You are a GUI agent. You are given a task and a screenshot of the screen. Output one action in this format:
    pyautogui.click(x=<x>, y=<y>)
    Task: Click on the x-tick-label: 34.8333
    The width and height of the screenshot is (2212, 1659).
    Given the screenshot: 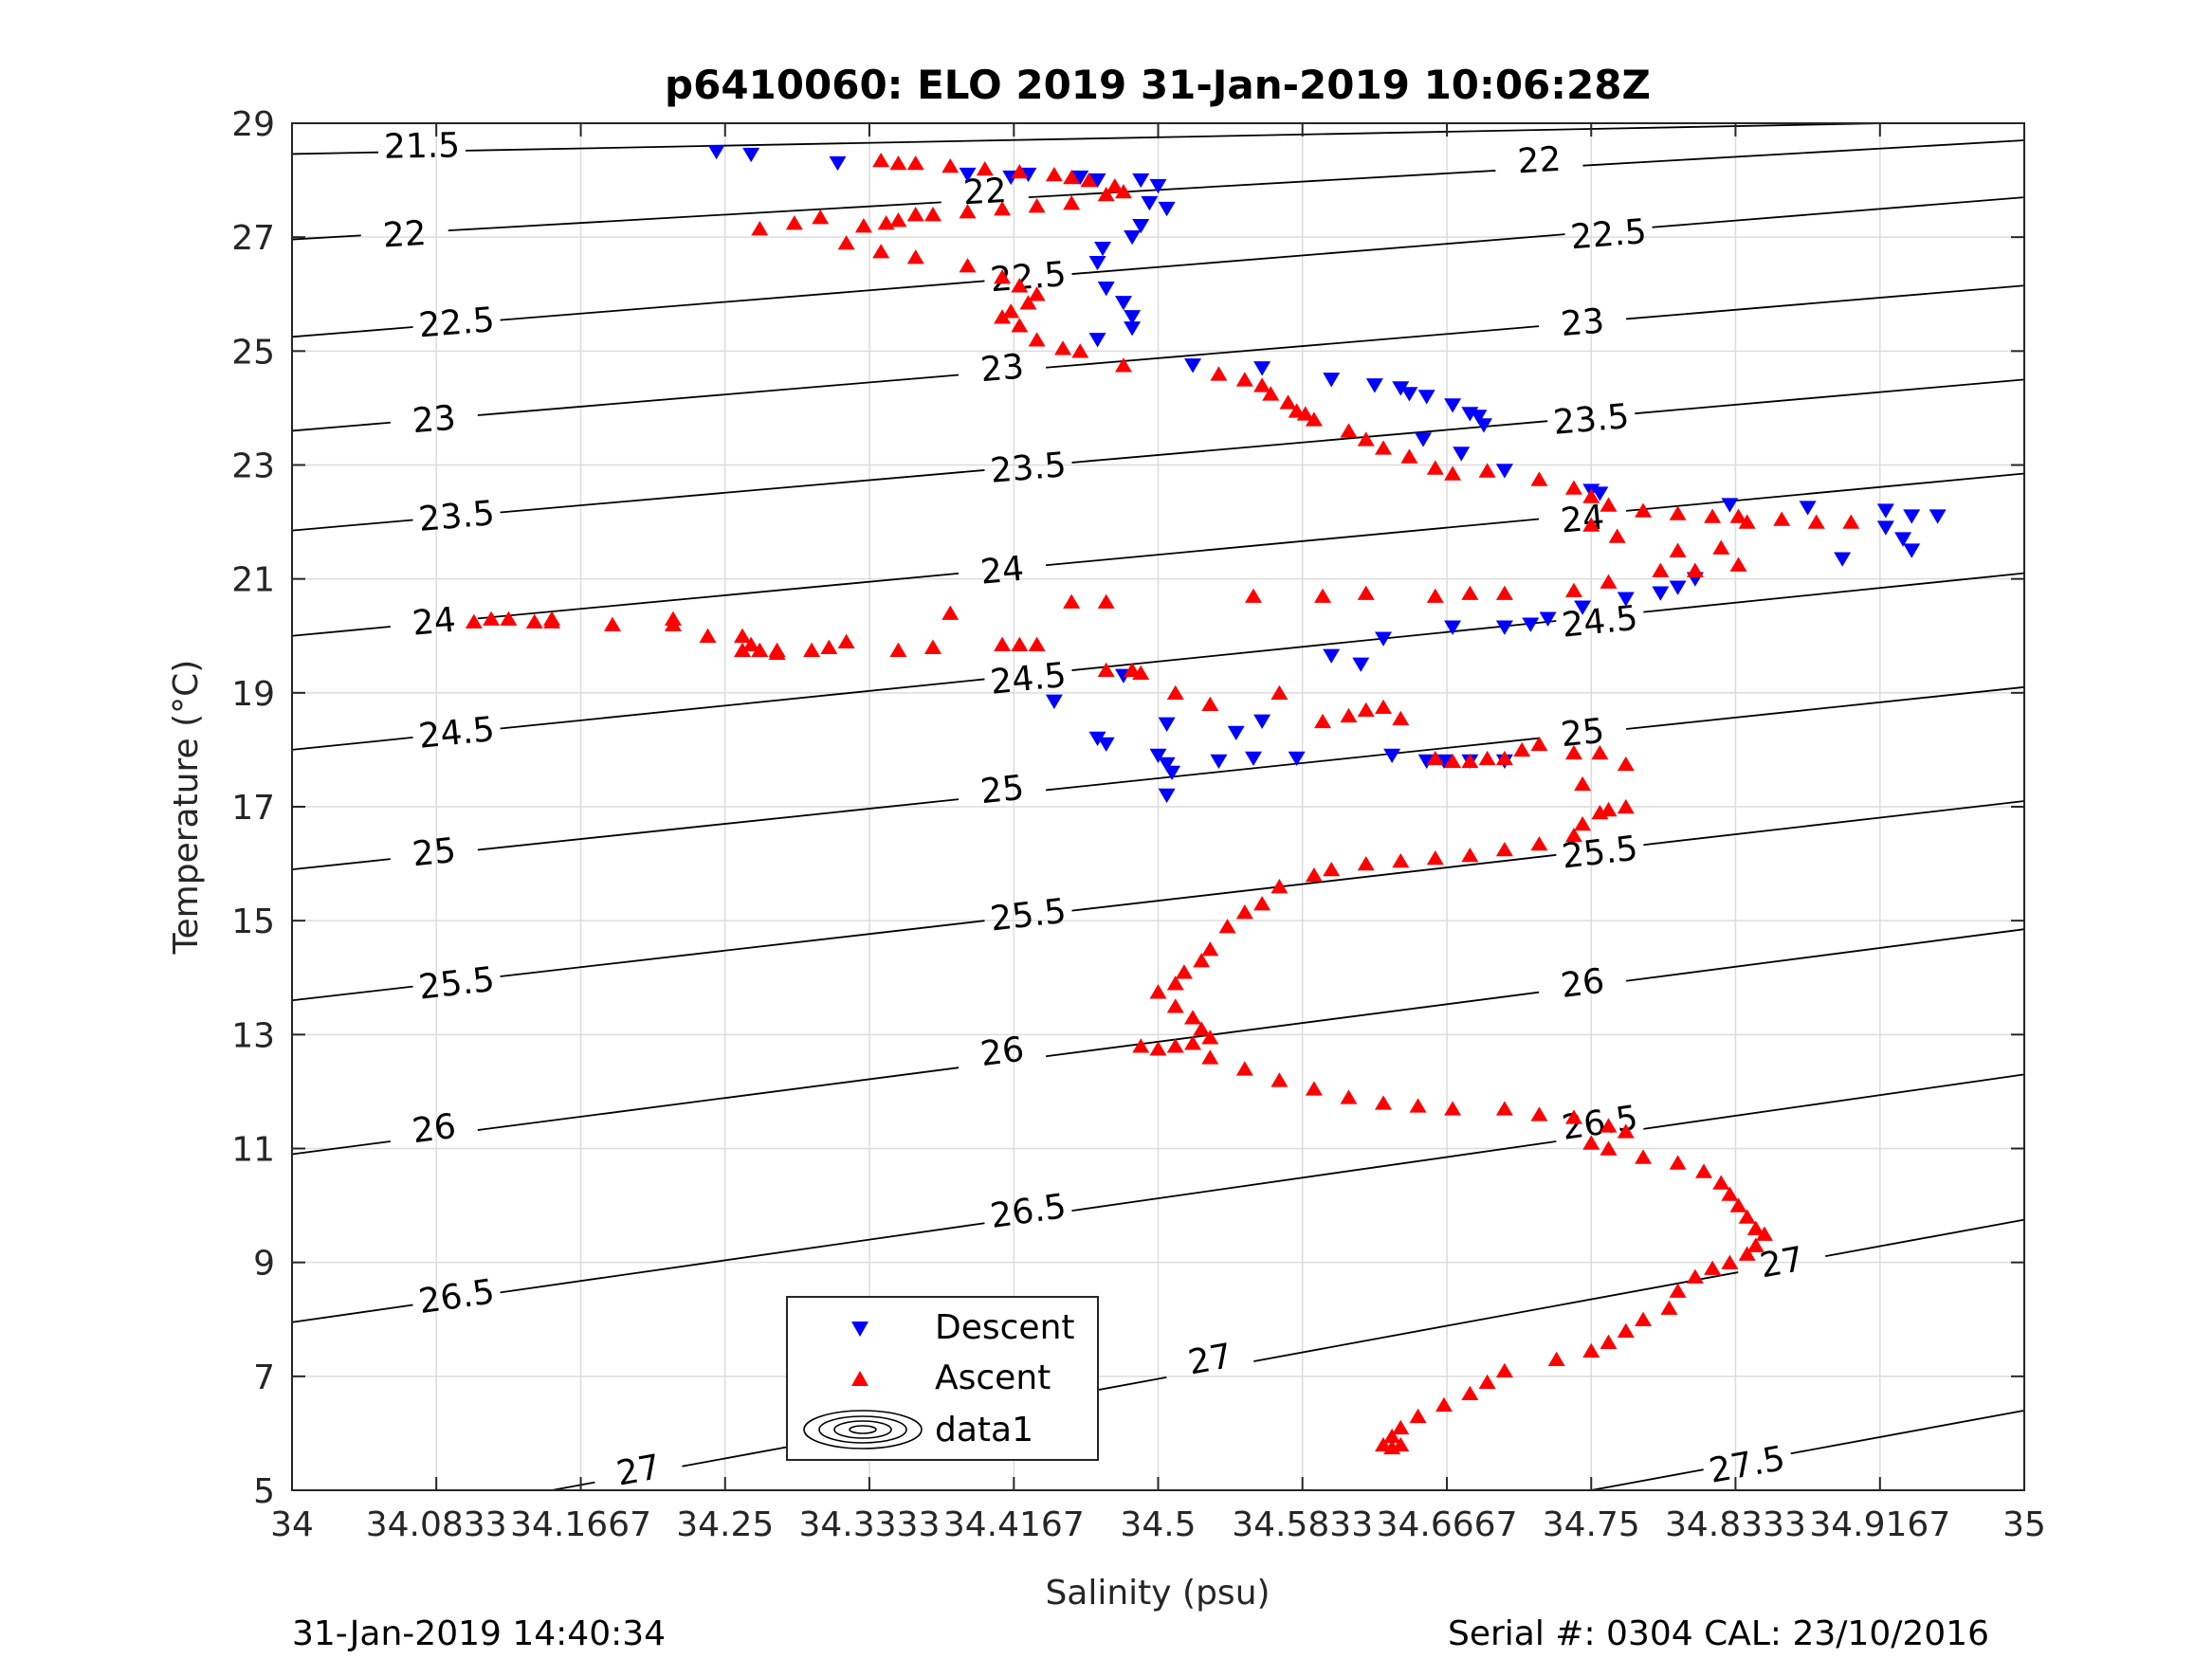 What is the action you would take?
    pyautogui.click(x=1735, y=1524)
    